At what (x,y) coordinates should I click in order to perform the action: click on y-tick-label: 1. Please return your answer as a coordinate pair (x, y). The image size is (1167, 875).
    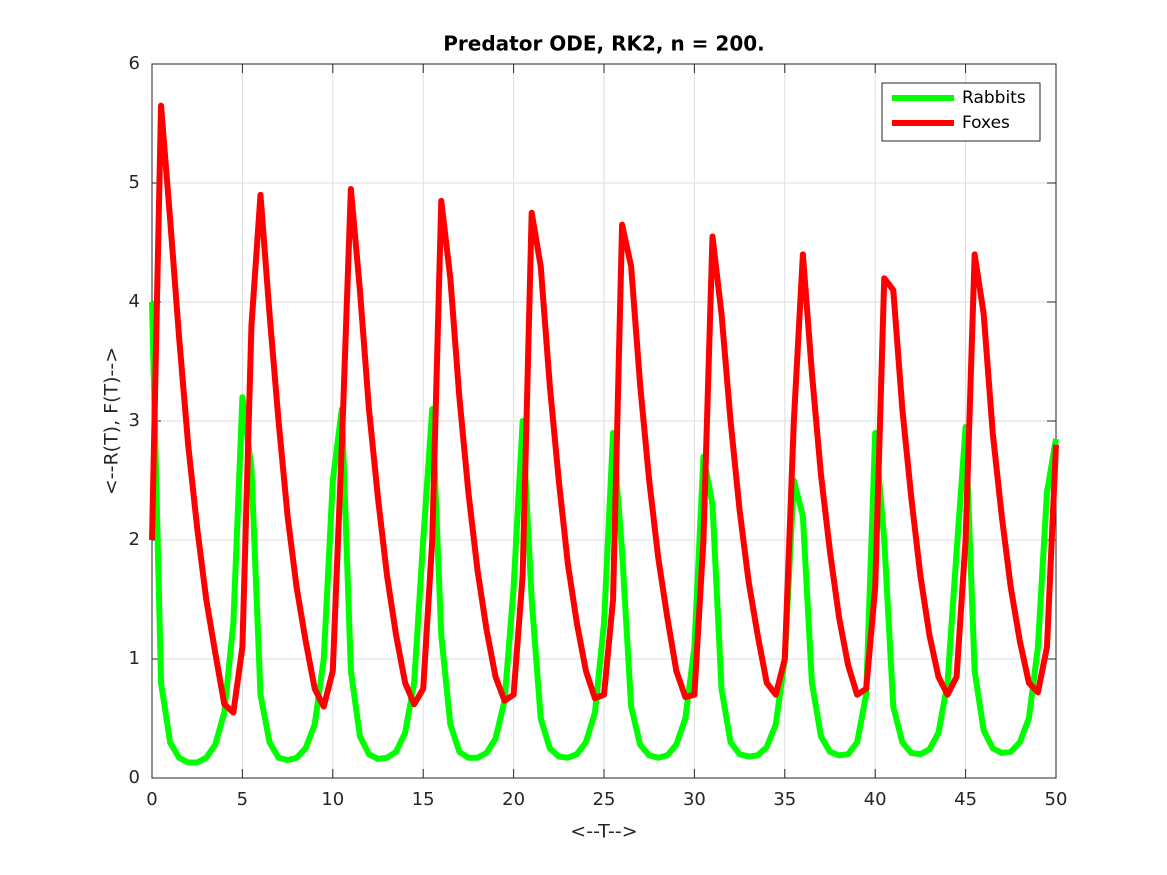
    Looking at the image, I should click on (134, 658).